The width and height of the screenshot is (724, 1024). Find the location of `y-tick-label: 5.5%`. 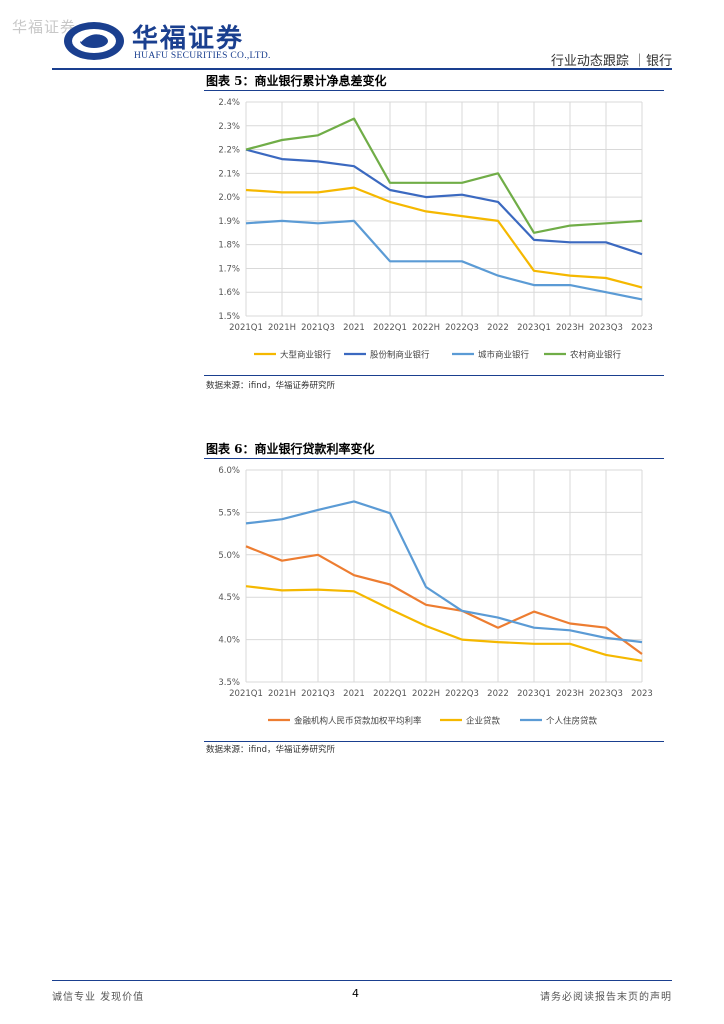

y-tick-label: 5.5% is located at coordinates (229, 513).